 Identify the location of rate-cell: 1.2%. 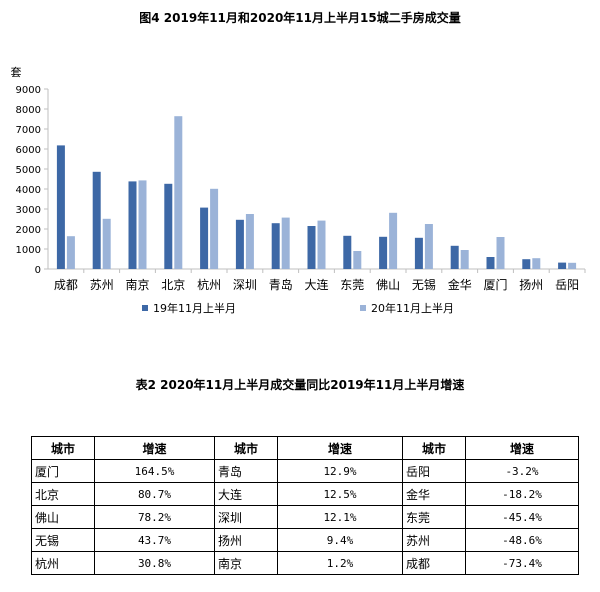
(340, 563).